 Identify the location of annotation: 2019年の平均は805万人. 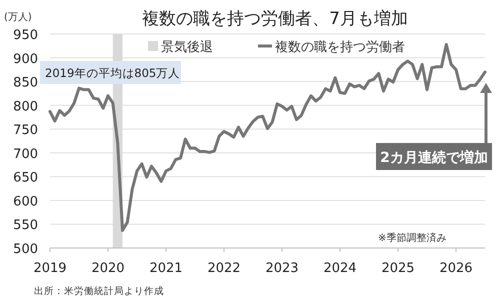
(112, 73).